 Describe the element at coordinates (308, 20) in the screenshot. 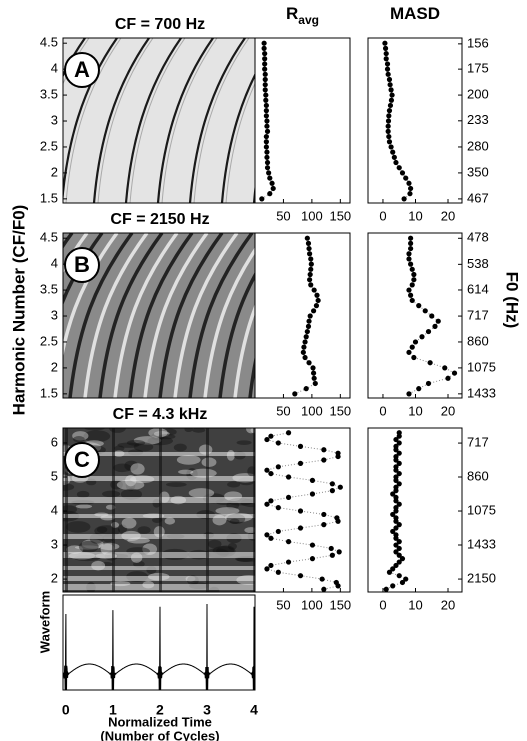

I see `column-title-subscript: avg` at that location.